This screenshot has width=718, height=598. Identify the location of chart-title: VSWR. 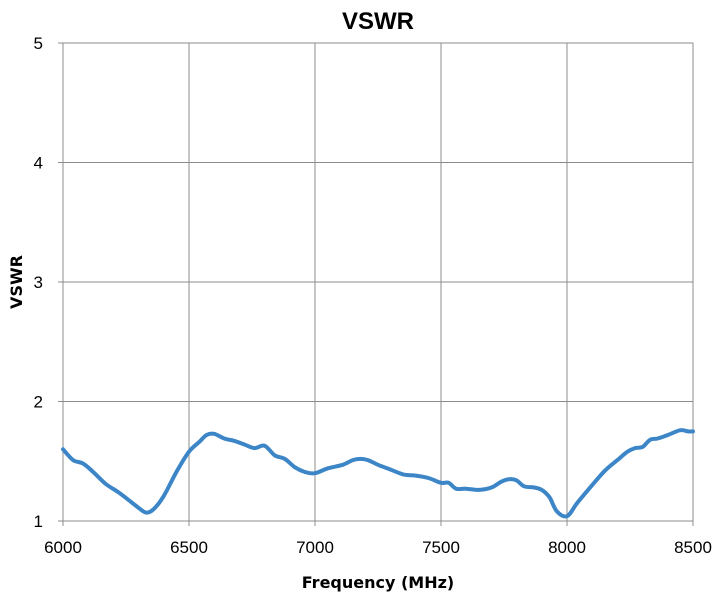
(378, 21).